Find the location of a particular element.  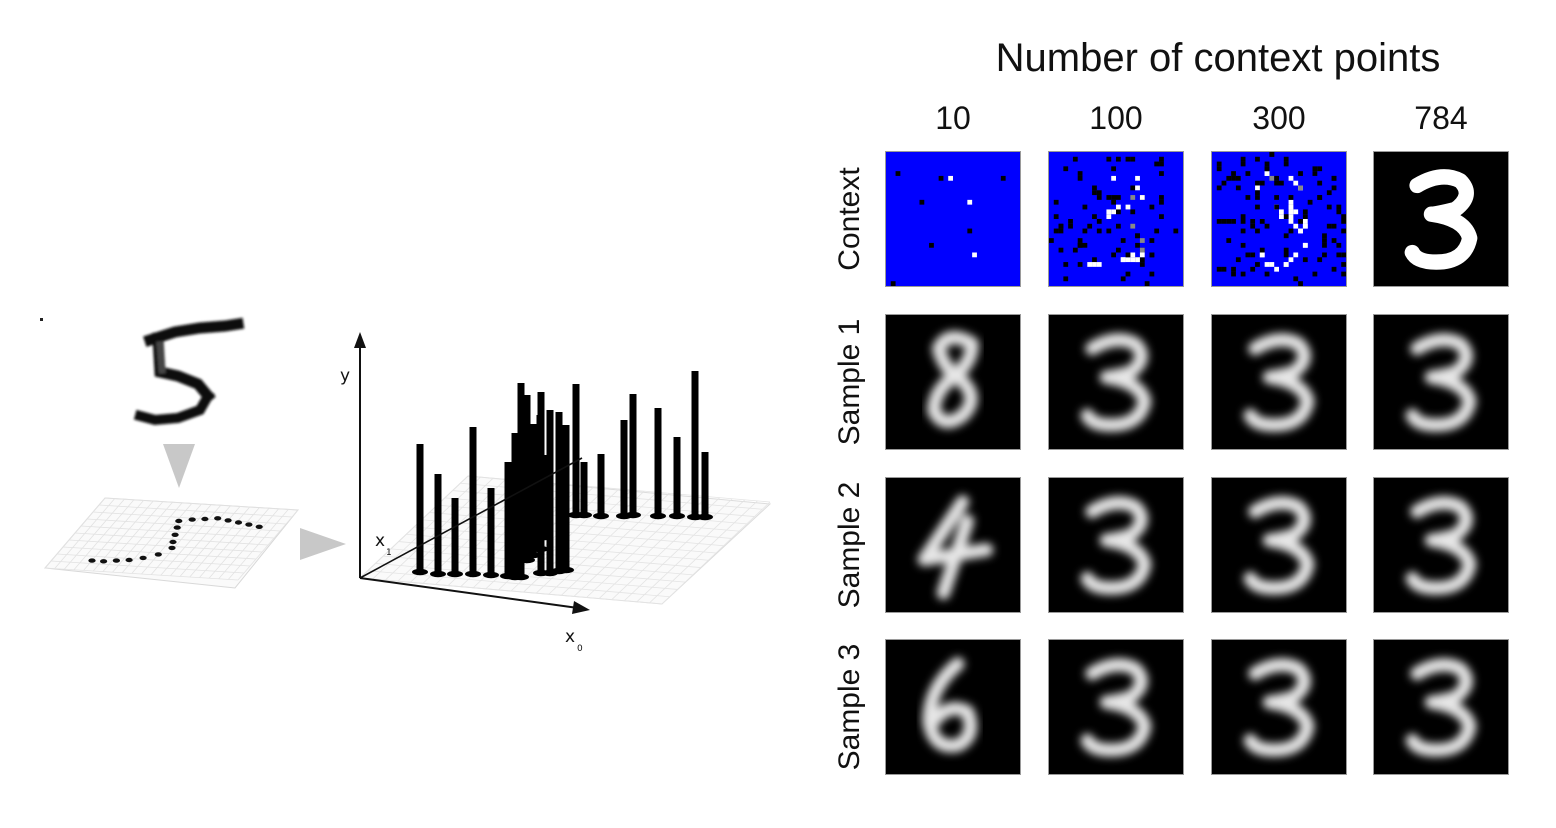

x1-axis-label: x is located at coordinates (380, 541).